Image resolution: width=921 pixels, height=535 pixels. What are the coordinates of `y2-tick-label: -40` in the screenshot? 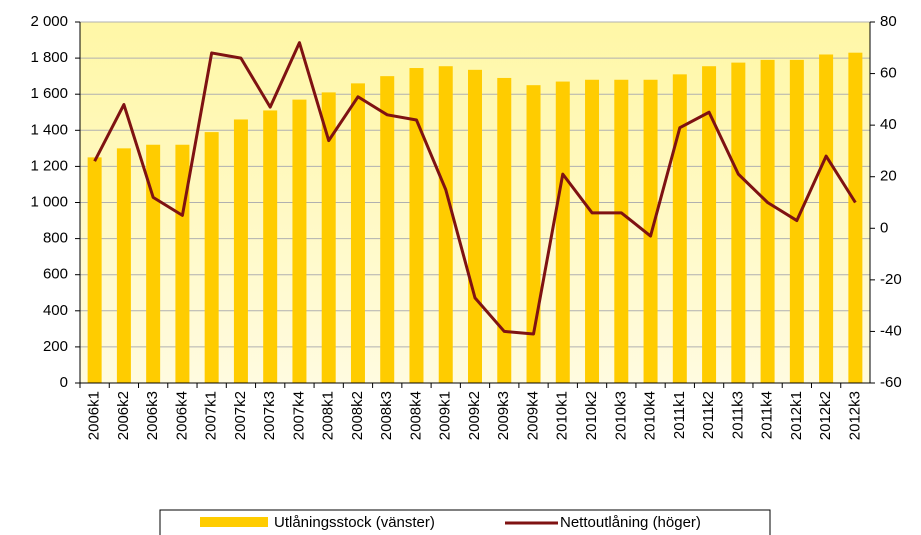 It's located at (891, 330).